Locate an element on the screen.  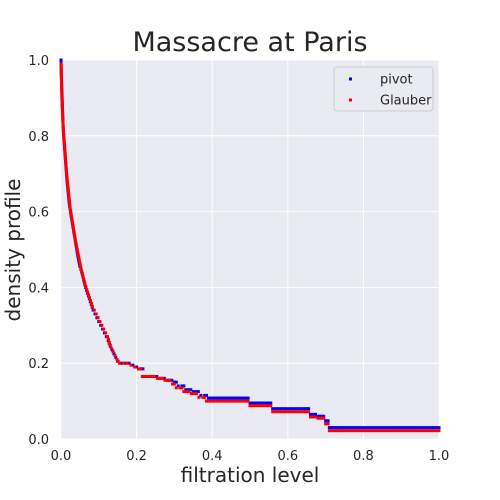
legend-label: Glauber is located at coordinates (406, 101).